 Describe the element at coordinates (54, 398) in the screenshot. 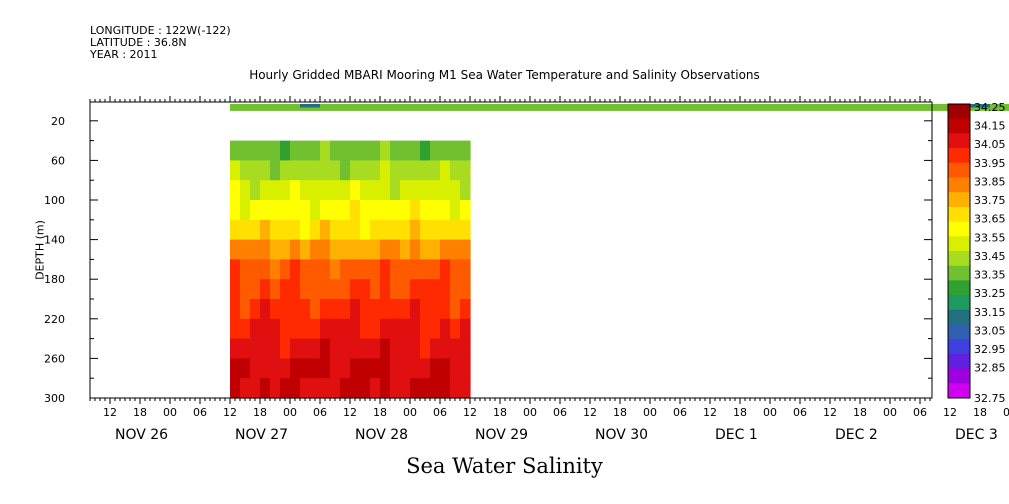

I see `y-tick-label: 300` at that location.